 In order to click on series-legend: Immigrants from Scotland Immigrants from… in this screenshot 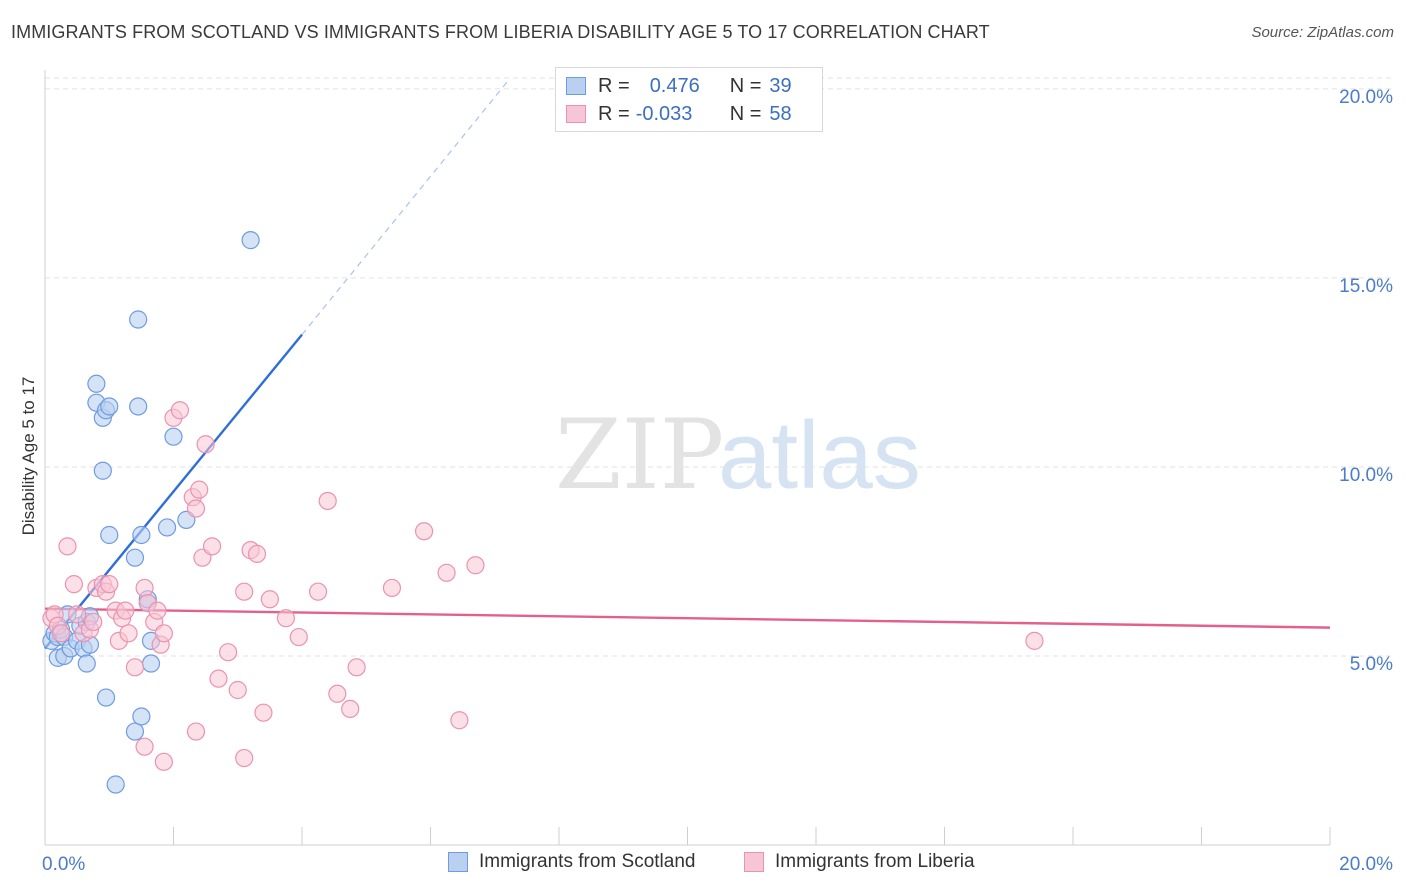, I will do `click(703, 864)`.